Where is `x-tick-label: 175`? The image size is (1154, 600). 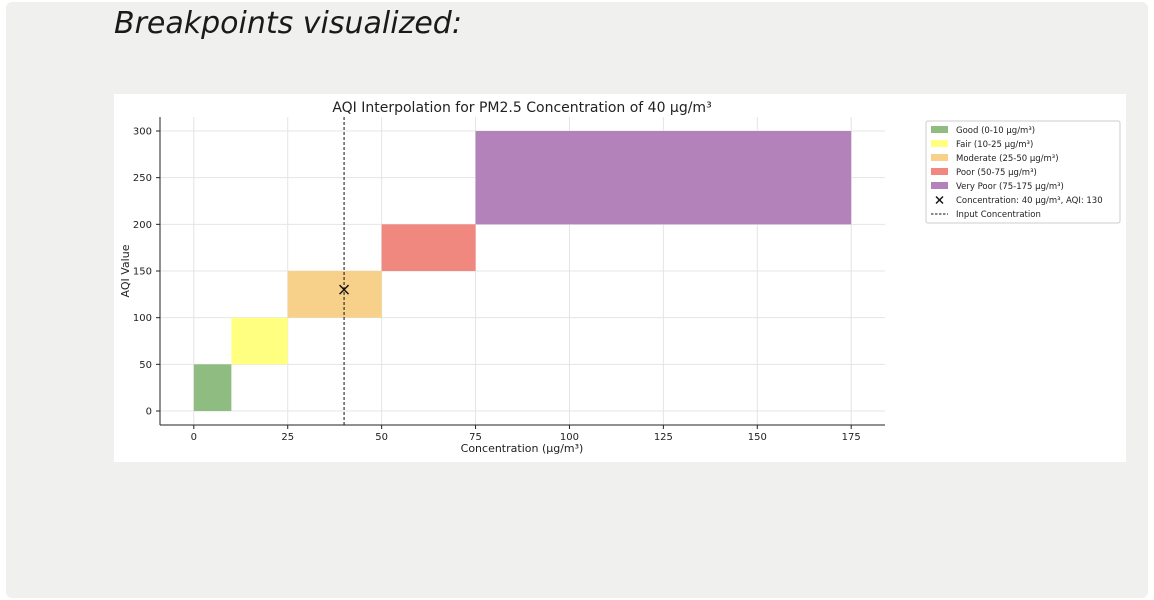 x-tick-label: 175 is located at coordinates (851, 437).